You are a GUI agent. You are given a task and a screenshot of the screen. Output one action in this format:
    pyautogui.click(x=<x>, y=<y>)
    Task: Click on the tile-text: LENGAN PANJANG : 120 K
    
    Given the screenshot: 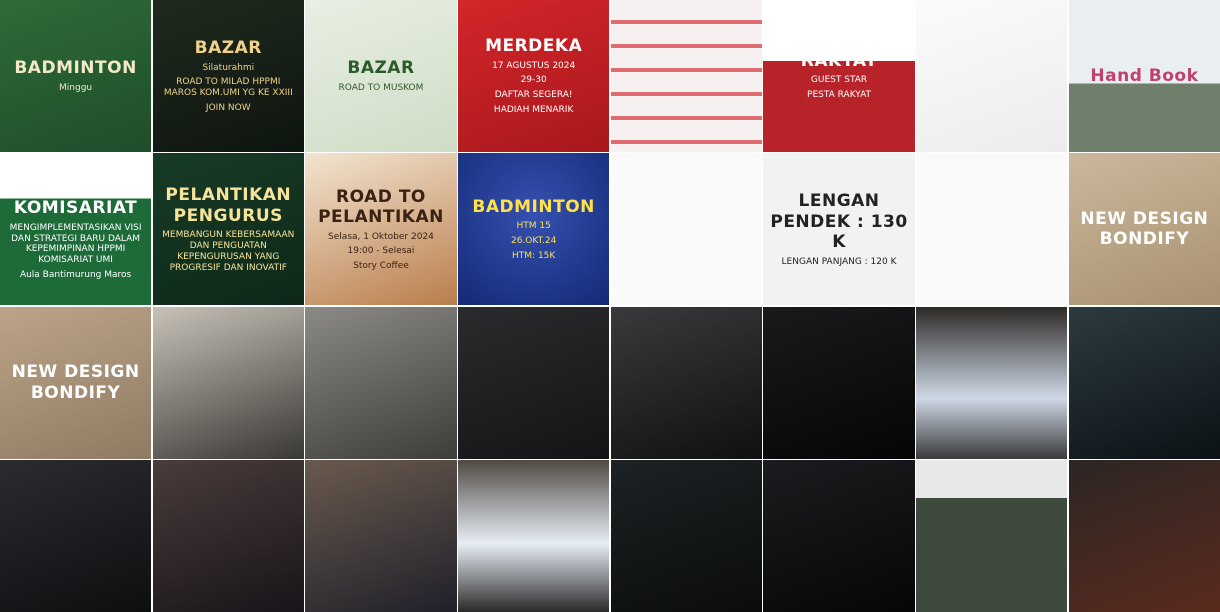 What is the action you would take?
    pyautogui.click(x=839, y=261)
    